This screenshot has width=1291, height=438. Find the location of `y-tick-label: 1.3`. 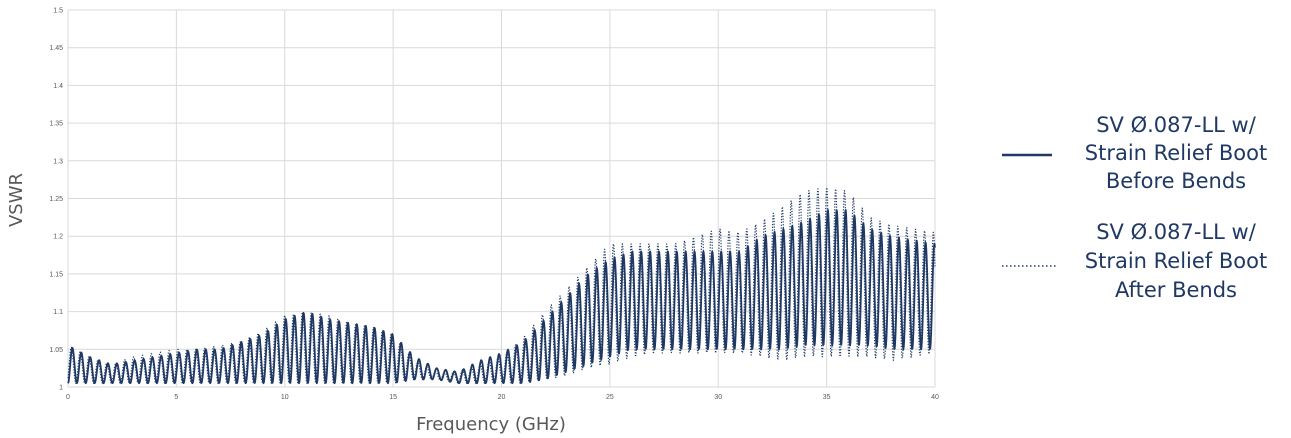

y-tick-label: 1.3 is located at coordinates (58, 161).